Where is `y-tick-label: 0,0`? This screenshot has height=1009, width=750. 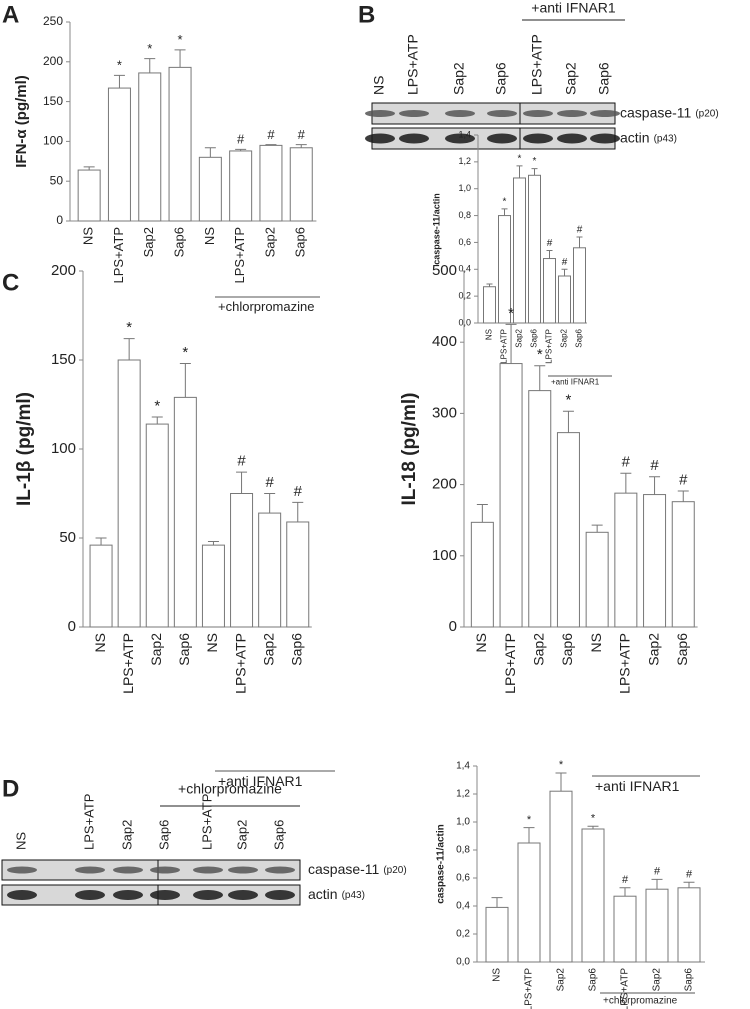
y-tick-label: 0,0 is located at coordinates (463, 962).